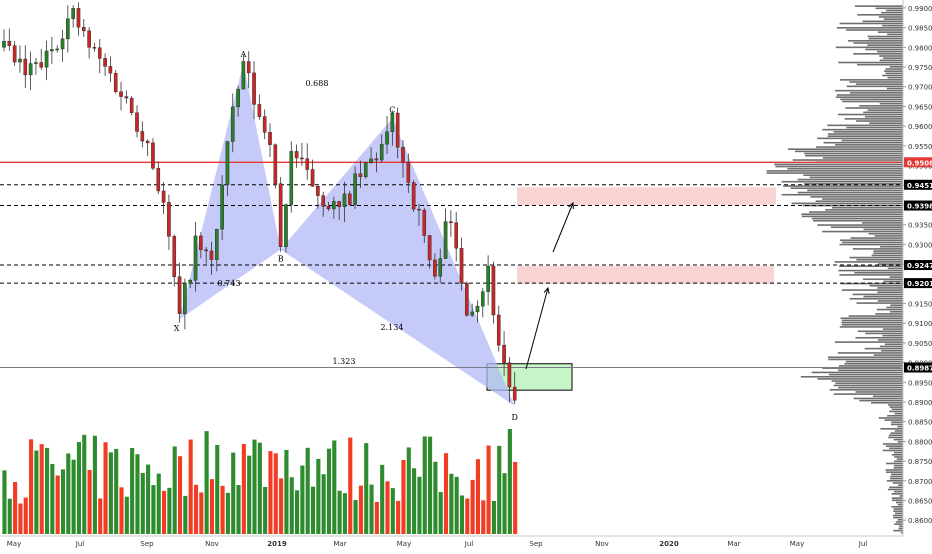  I want to click on xab-triangle, so click(230, 191).